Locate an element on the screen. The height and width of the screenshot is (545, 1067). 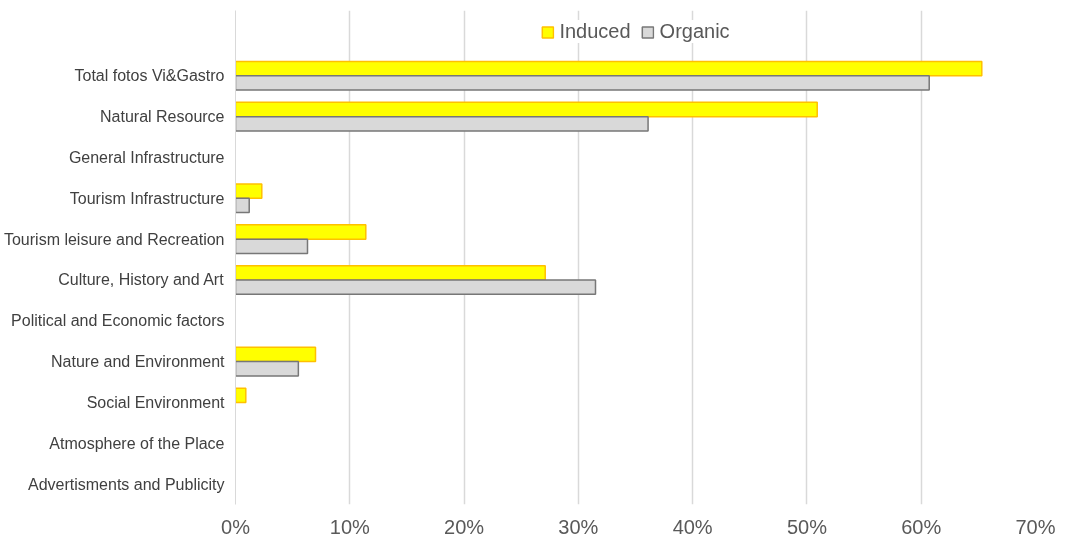
y-tick-label: Culture, History and Art is located at coordinates (141, 280).